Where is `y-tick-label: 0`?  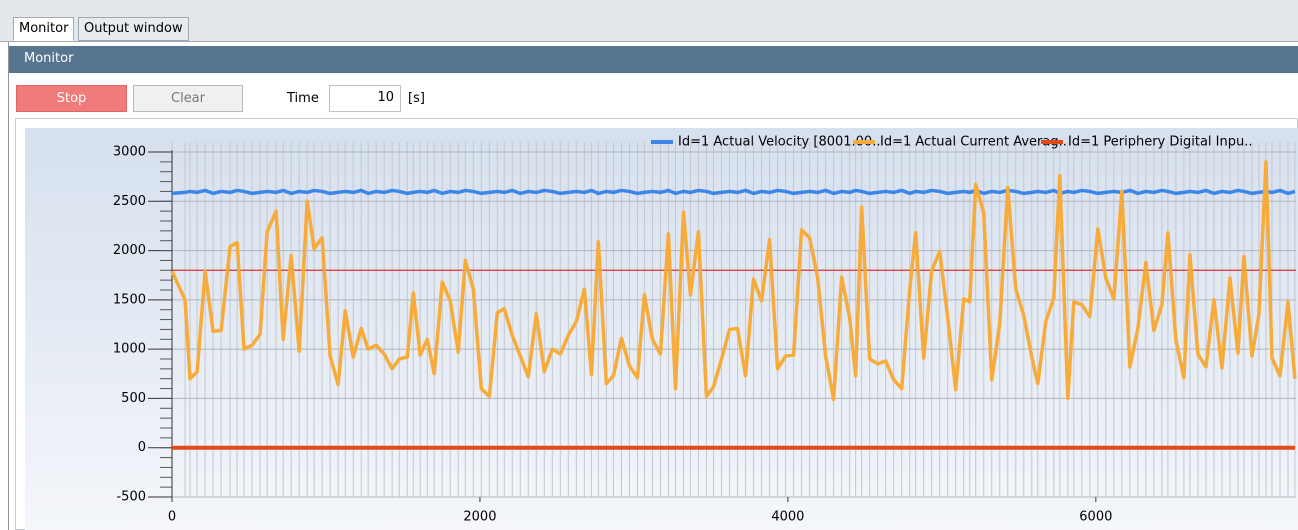 y-tick-label: 0 is located at coordinates (142, 447).